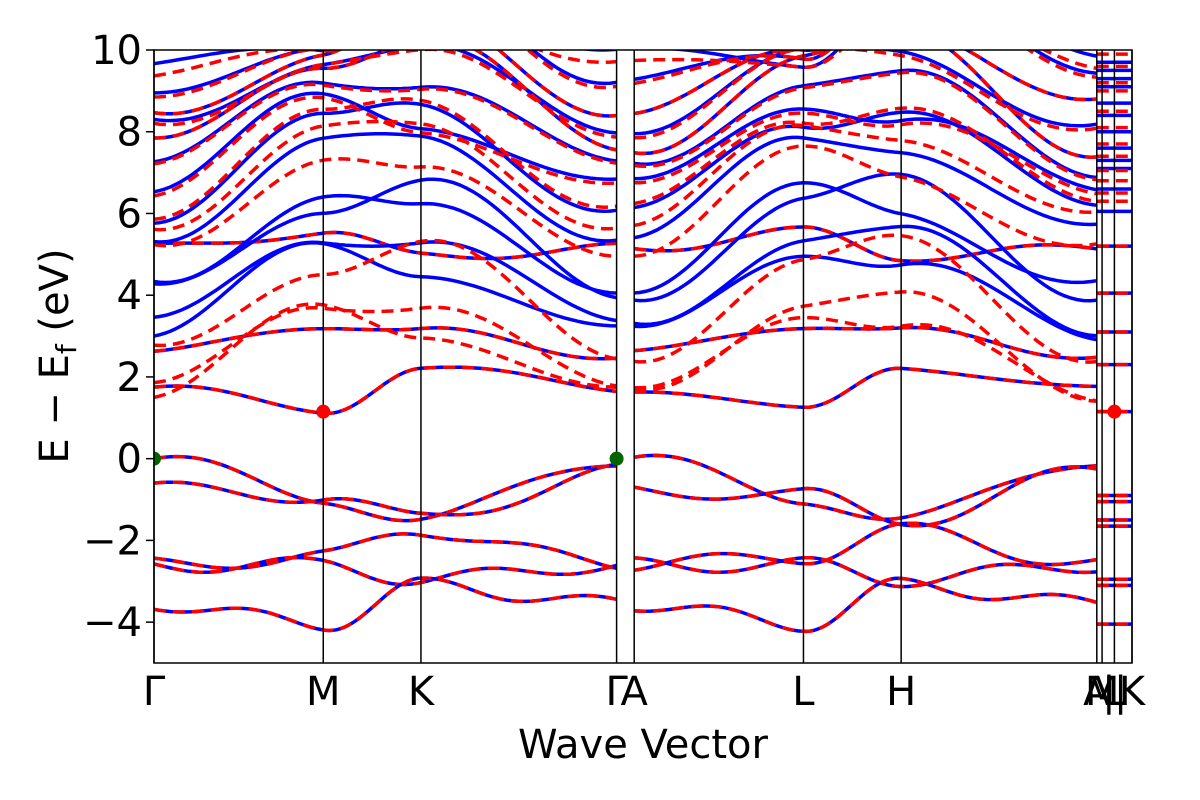  I want to click on y-tick-label-0: −4, so click(112, 623).